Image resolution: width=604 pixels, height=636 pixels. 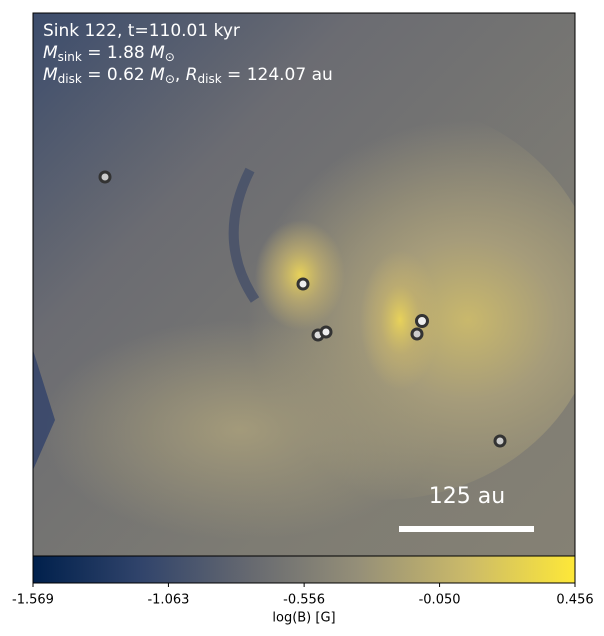 What do you see at coordinates (109, 53) in the screenshot?
I see `title-line: Msink = 1.88 M⊙` at bounding box center [109, 53].